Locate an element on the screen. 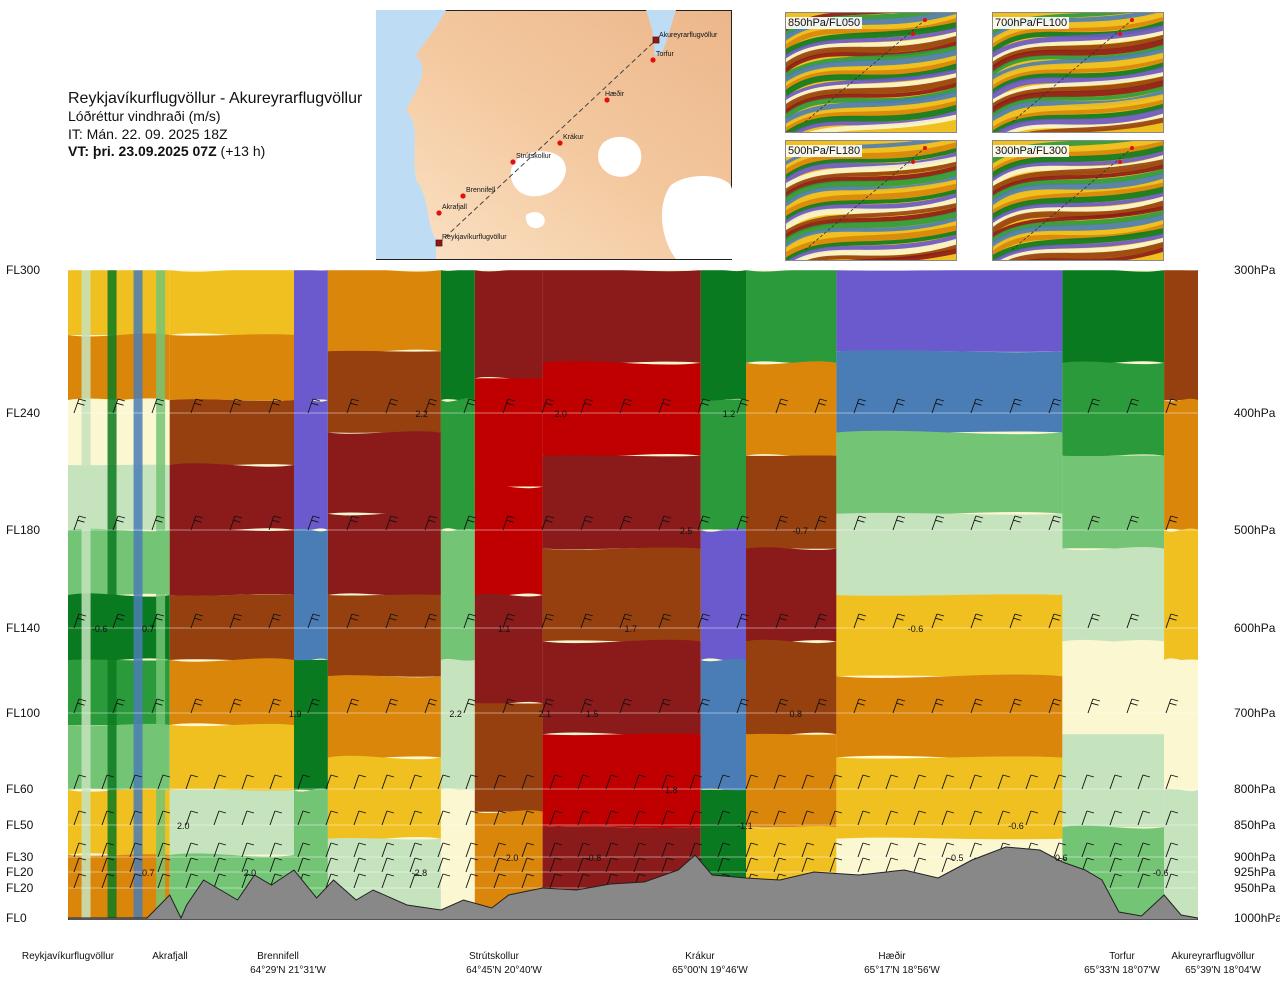 Image resolution: width=1280 pixels, height=981 pixels. y-tick-left: FL30 is located at coordinates (20, 857).